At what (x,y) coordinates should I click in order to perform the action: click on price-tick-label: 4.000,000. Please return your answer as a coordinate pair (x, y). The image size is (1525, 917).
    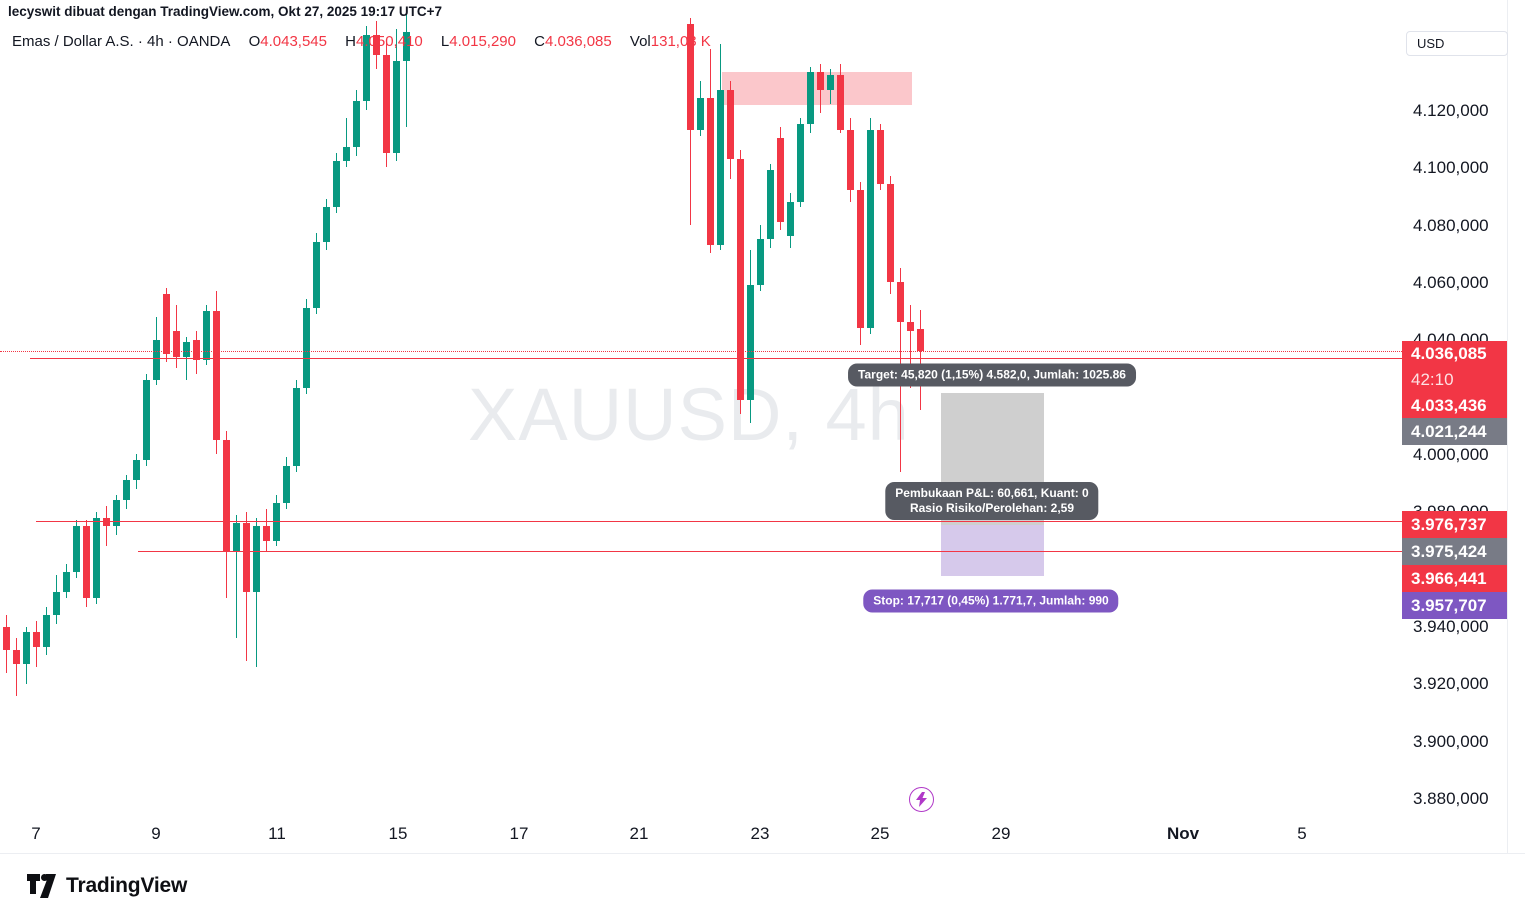
    Looking at the image, I should click on (1451, 454).